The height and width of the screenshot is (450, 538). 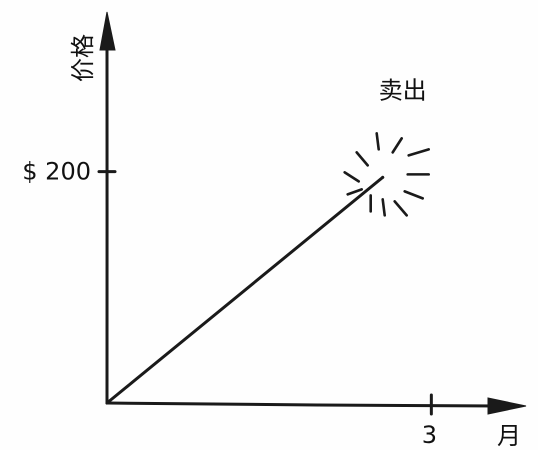 I want to click on y-tick-label: $ 200, so click(x=56, y=172).